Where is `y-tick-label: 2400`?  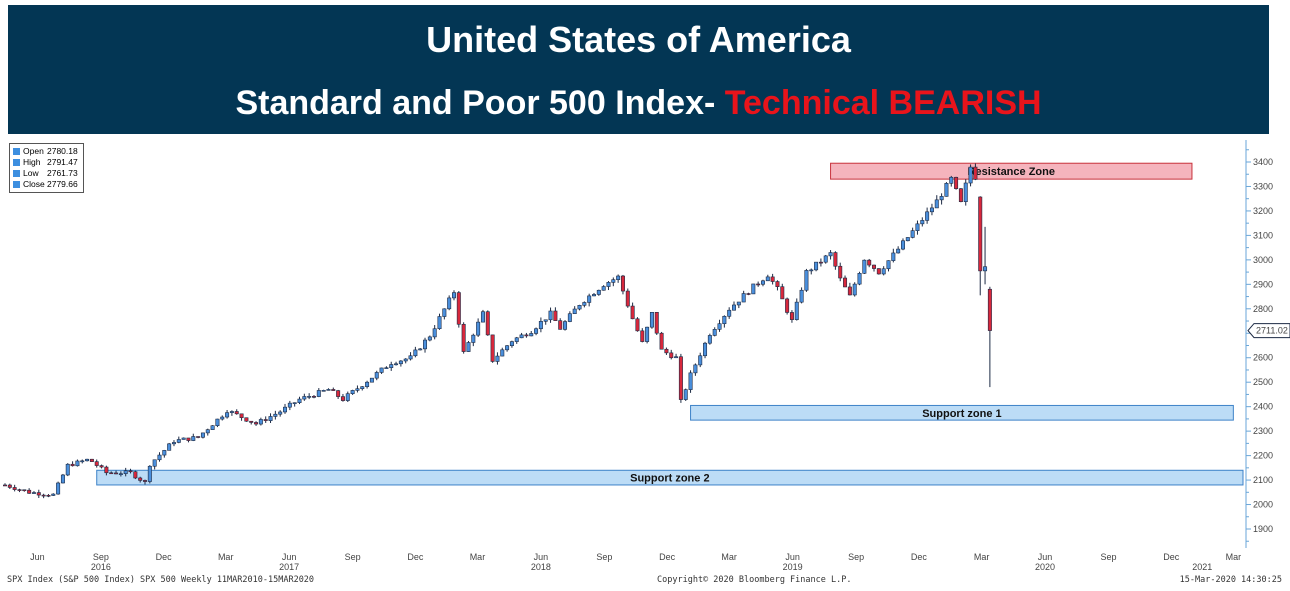
y-tick-label: 2400 is located at coordinates (1263, 407).